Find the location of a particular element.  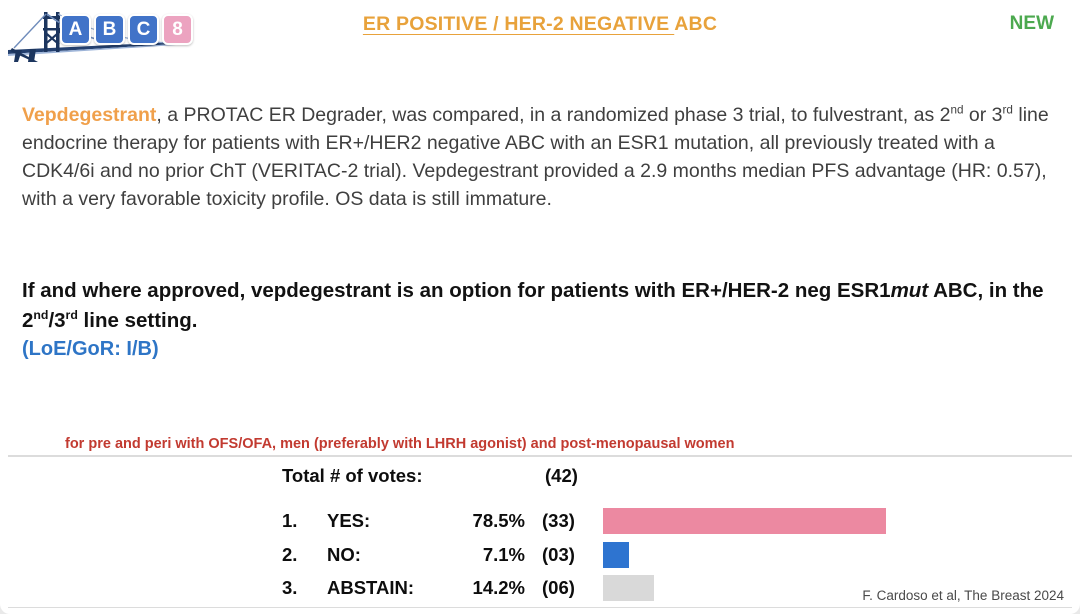

vote-row-no: 2. NO: 7.1% (03) is located at coordinates (455, 554).